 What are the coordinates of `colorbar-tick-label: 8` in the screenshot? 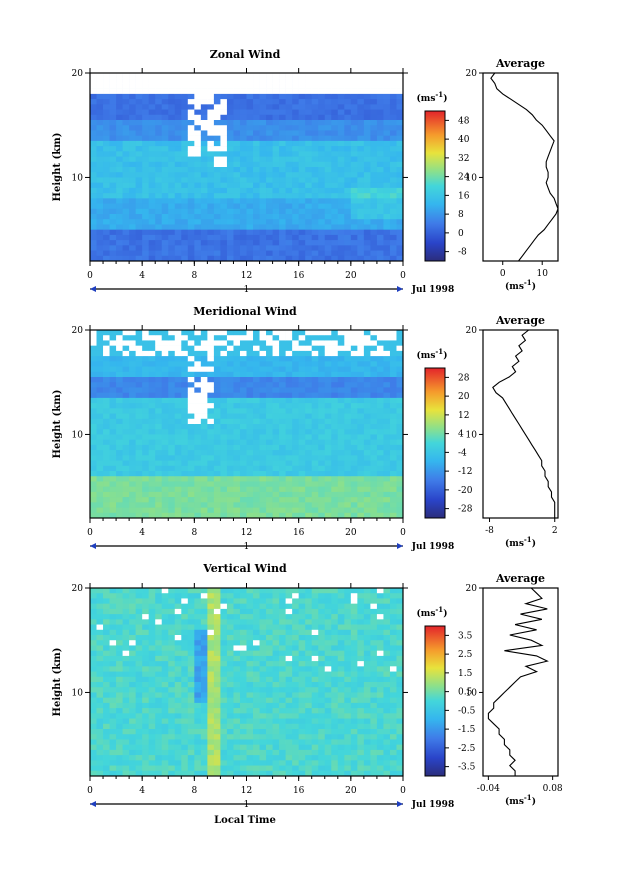 It's located at (461, 215).